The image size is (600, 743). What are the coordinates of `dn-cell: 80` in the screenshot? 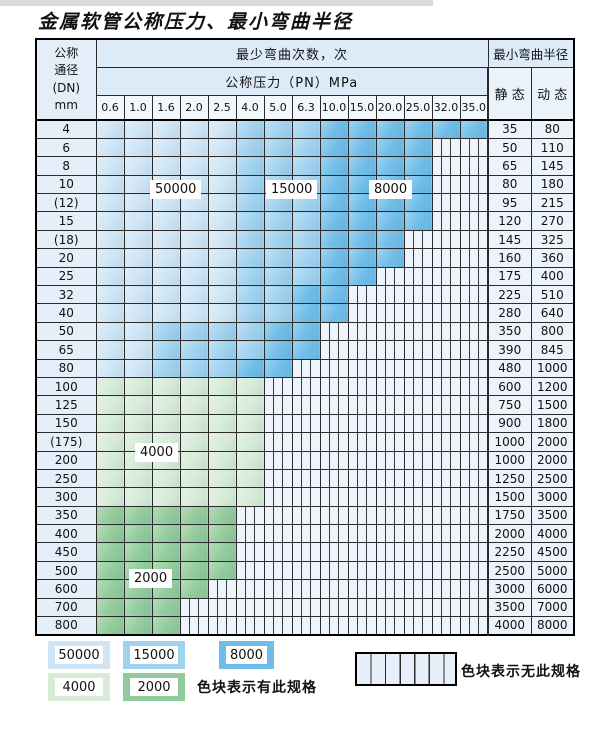 It's located at (66, 368).